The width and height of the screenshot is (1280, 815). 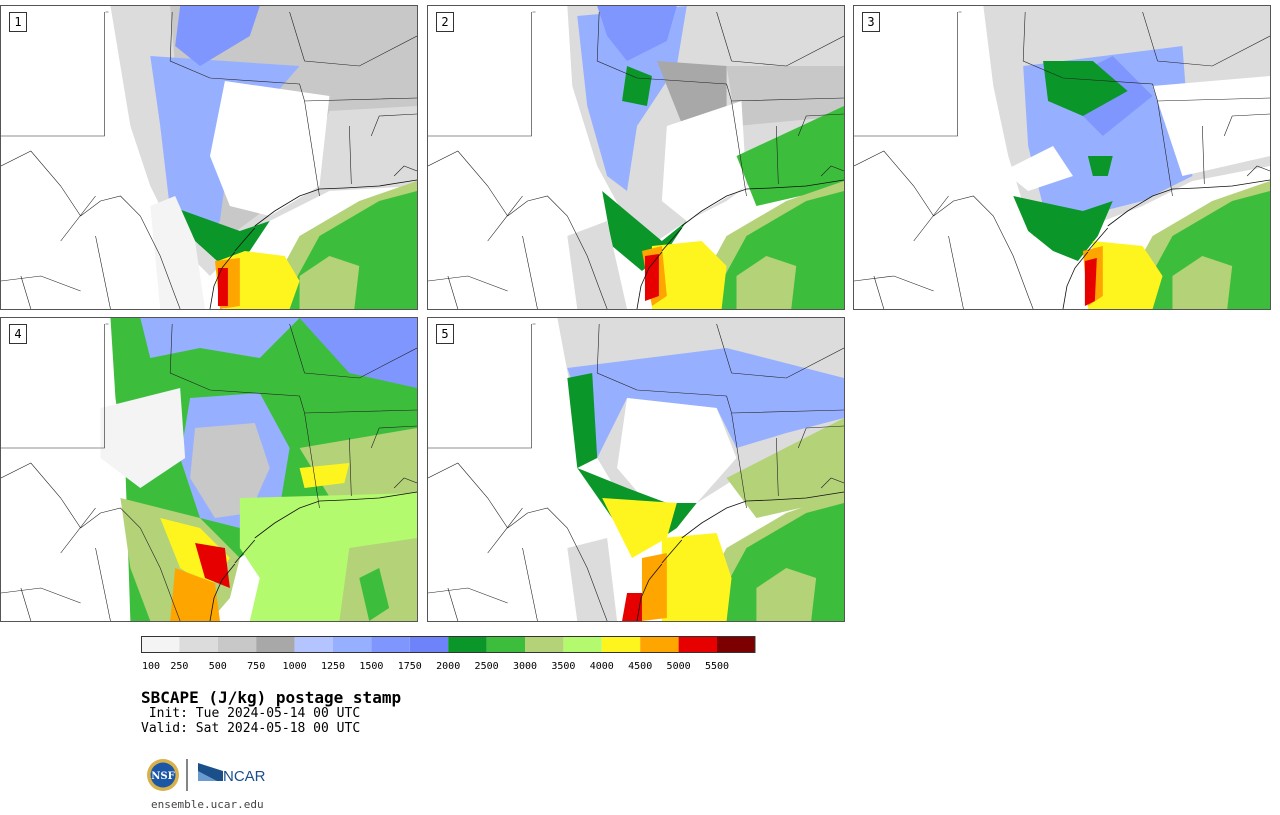 I want to click on member-panel-5: 5, so click(x=636, y=469).